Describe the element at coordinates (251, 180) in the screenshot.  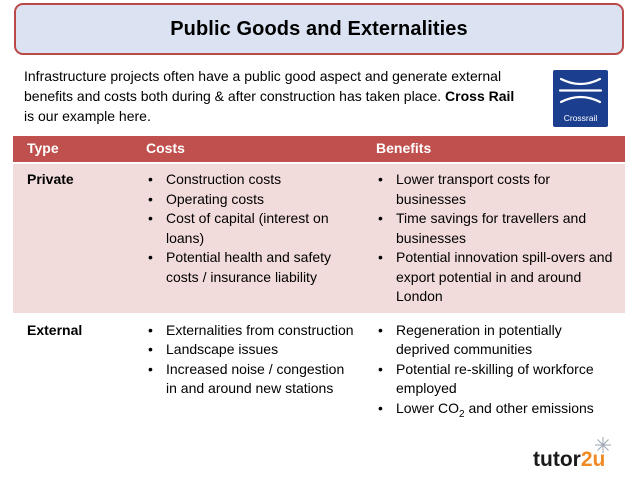
I see `list-item: Construction costs` at that location.